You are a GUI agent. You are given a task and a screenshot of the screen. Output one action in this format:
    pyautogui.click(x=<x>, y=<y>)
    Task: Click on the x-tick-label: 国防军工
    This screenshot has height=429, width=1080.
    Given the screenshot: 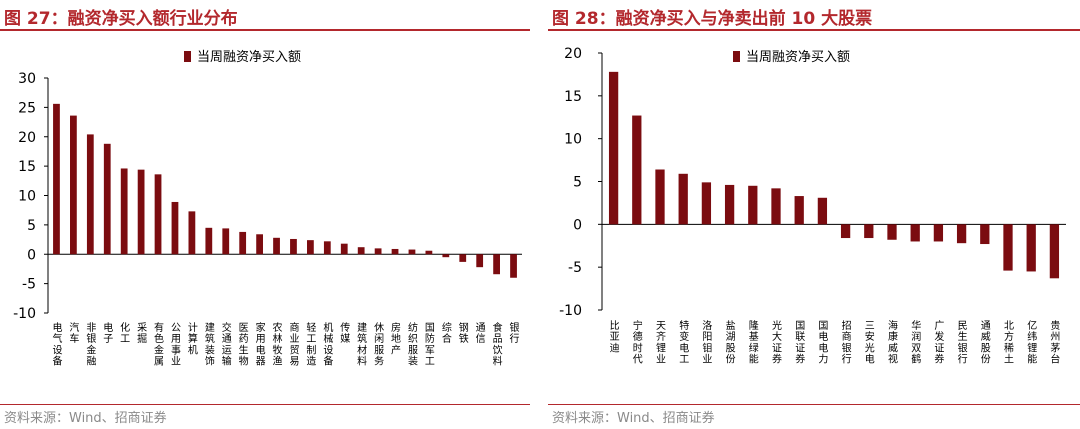 What is the action you would take?
    pyautogui.click(x=430, y=345)
    